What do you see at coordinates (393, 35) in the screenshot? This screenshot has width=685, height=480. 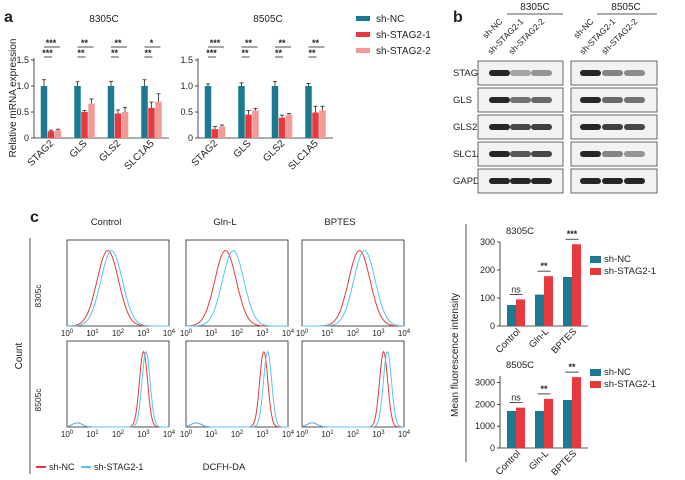 I see `mrna-legend: sh-NC sh-STAG2-1 sh-STAG2-2` at bounding box center [393, 35].